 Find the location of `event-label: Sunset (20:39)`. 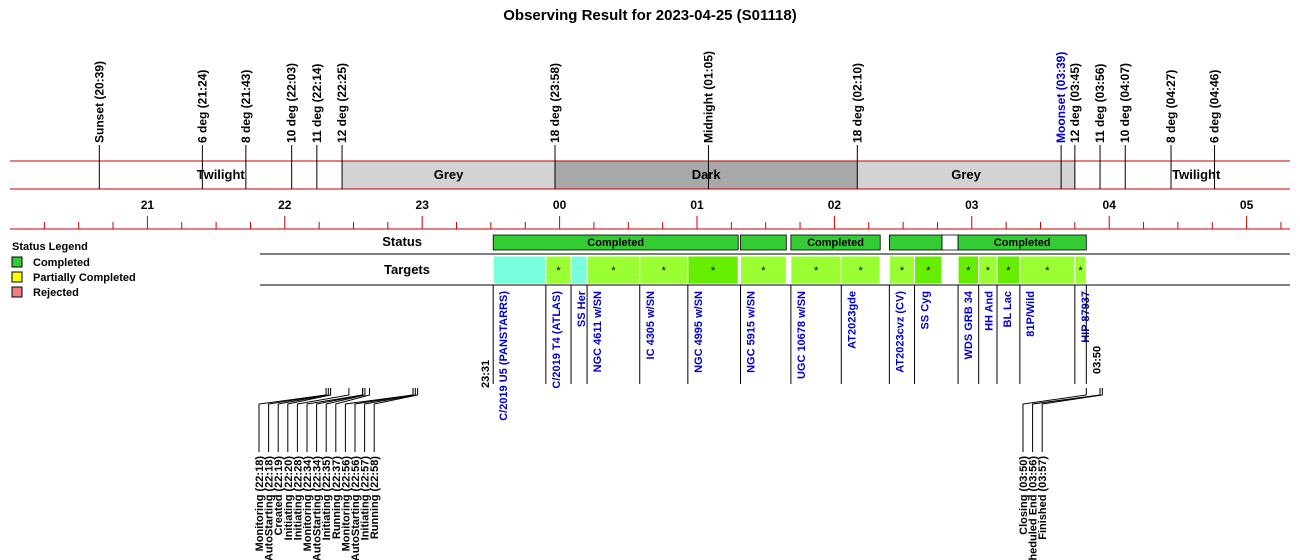

event-label: Sunset (20:39) is located at coordinates (99, 102).